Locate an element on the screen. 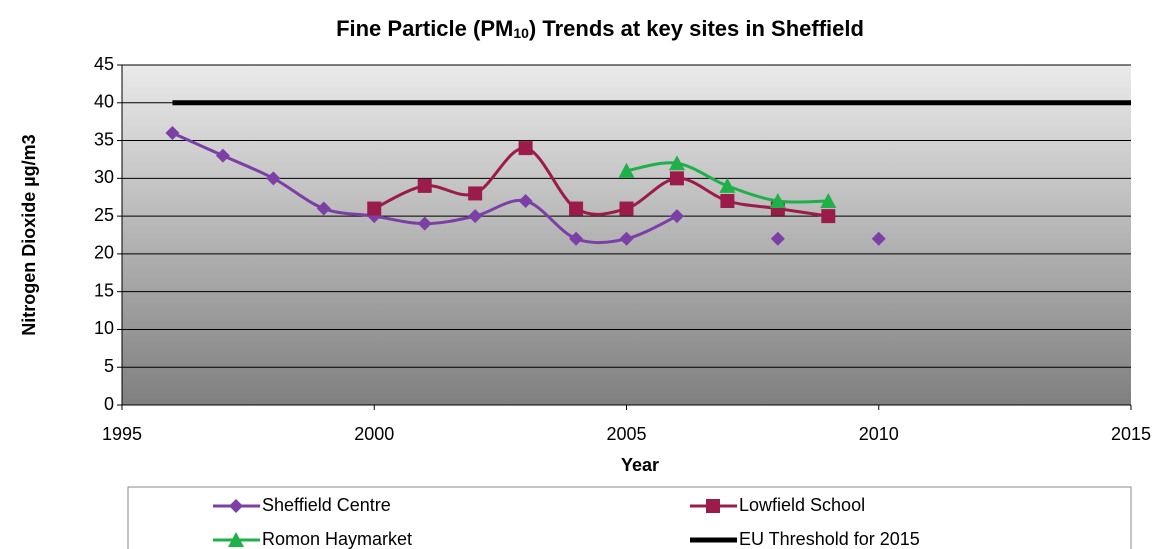 Image resolution: width=1163 pixels, height=549 pixels. y-tick-label: 10 is located at coordinates (104, 328).